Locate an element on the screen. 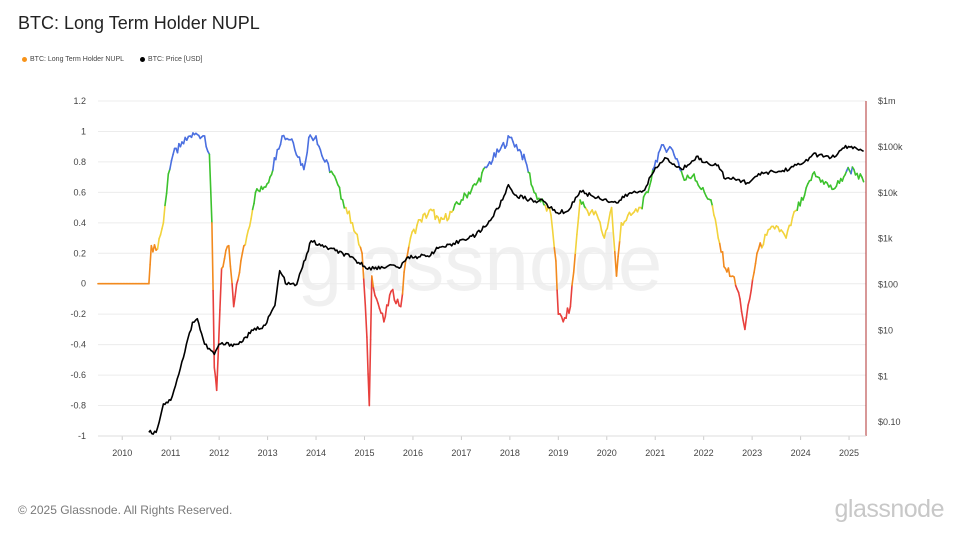 The height and width of the screenshot is (537, 966). x-tick-label: 2016 is located at coordinates (413, 453).